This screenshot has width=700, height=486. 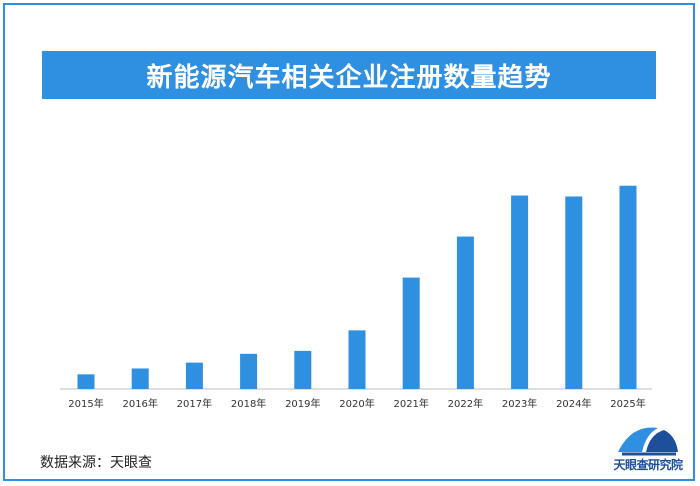 I want to click on x-tick-label: 2025年, so click(x=627, y=403).